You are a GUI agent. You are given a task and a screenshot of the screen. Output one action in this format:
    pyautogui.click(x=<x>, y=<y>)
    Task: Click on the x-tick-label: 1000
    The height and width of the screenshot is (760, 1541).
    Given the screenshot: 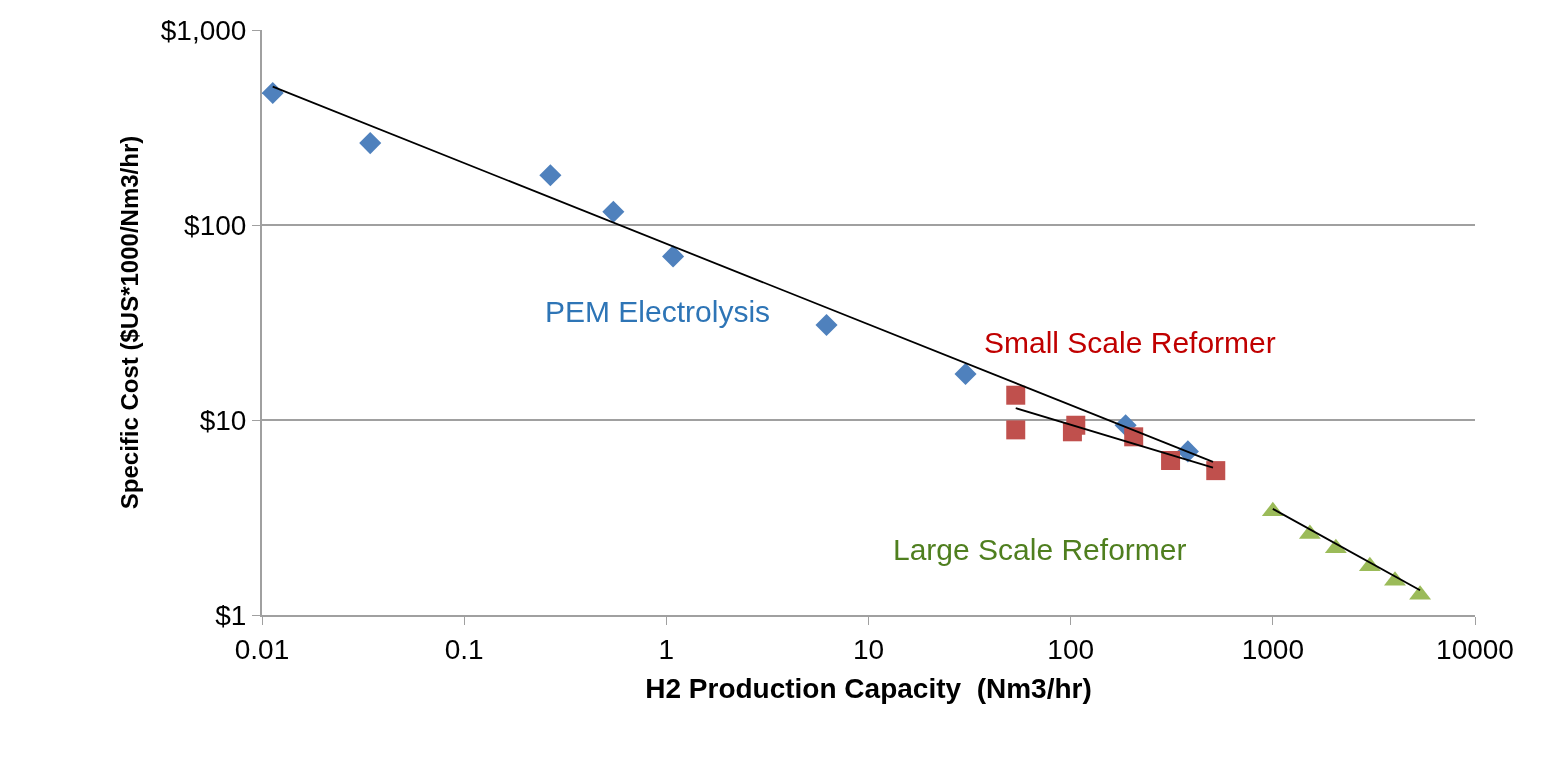 What is the action you would take?
    pyautogui.click(x=1272, y=649)
    